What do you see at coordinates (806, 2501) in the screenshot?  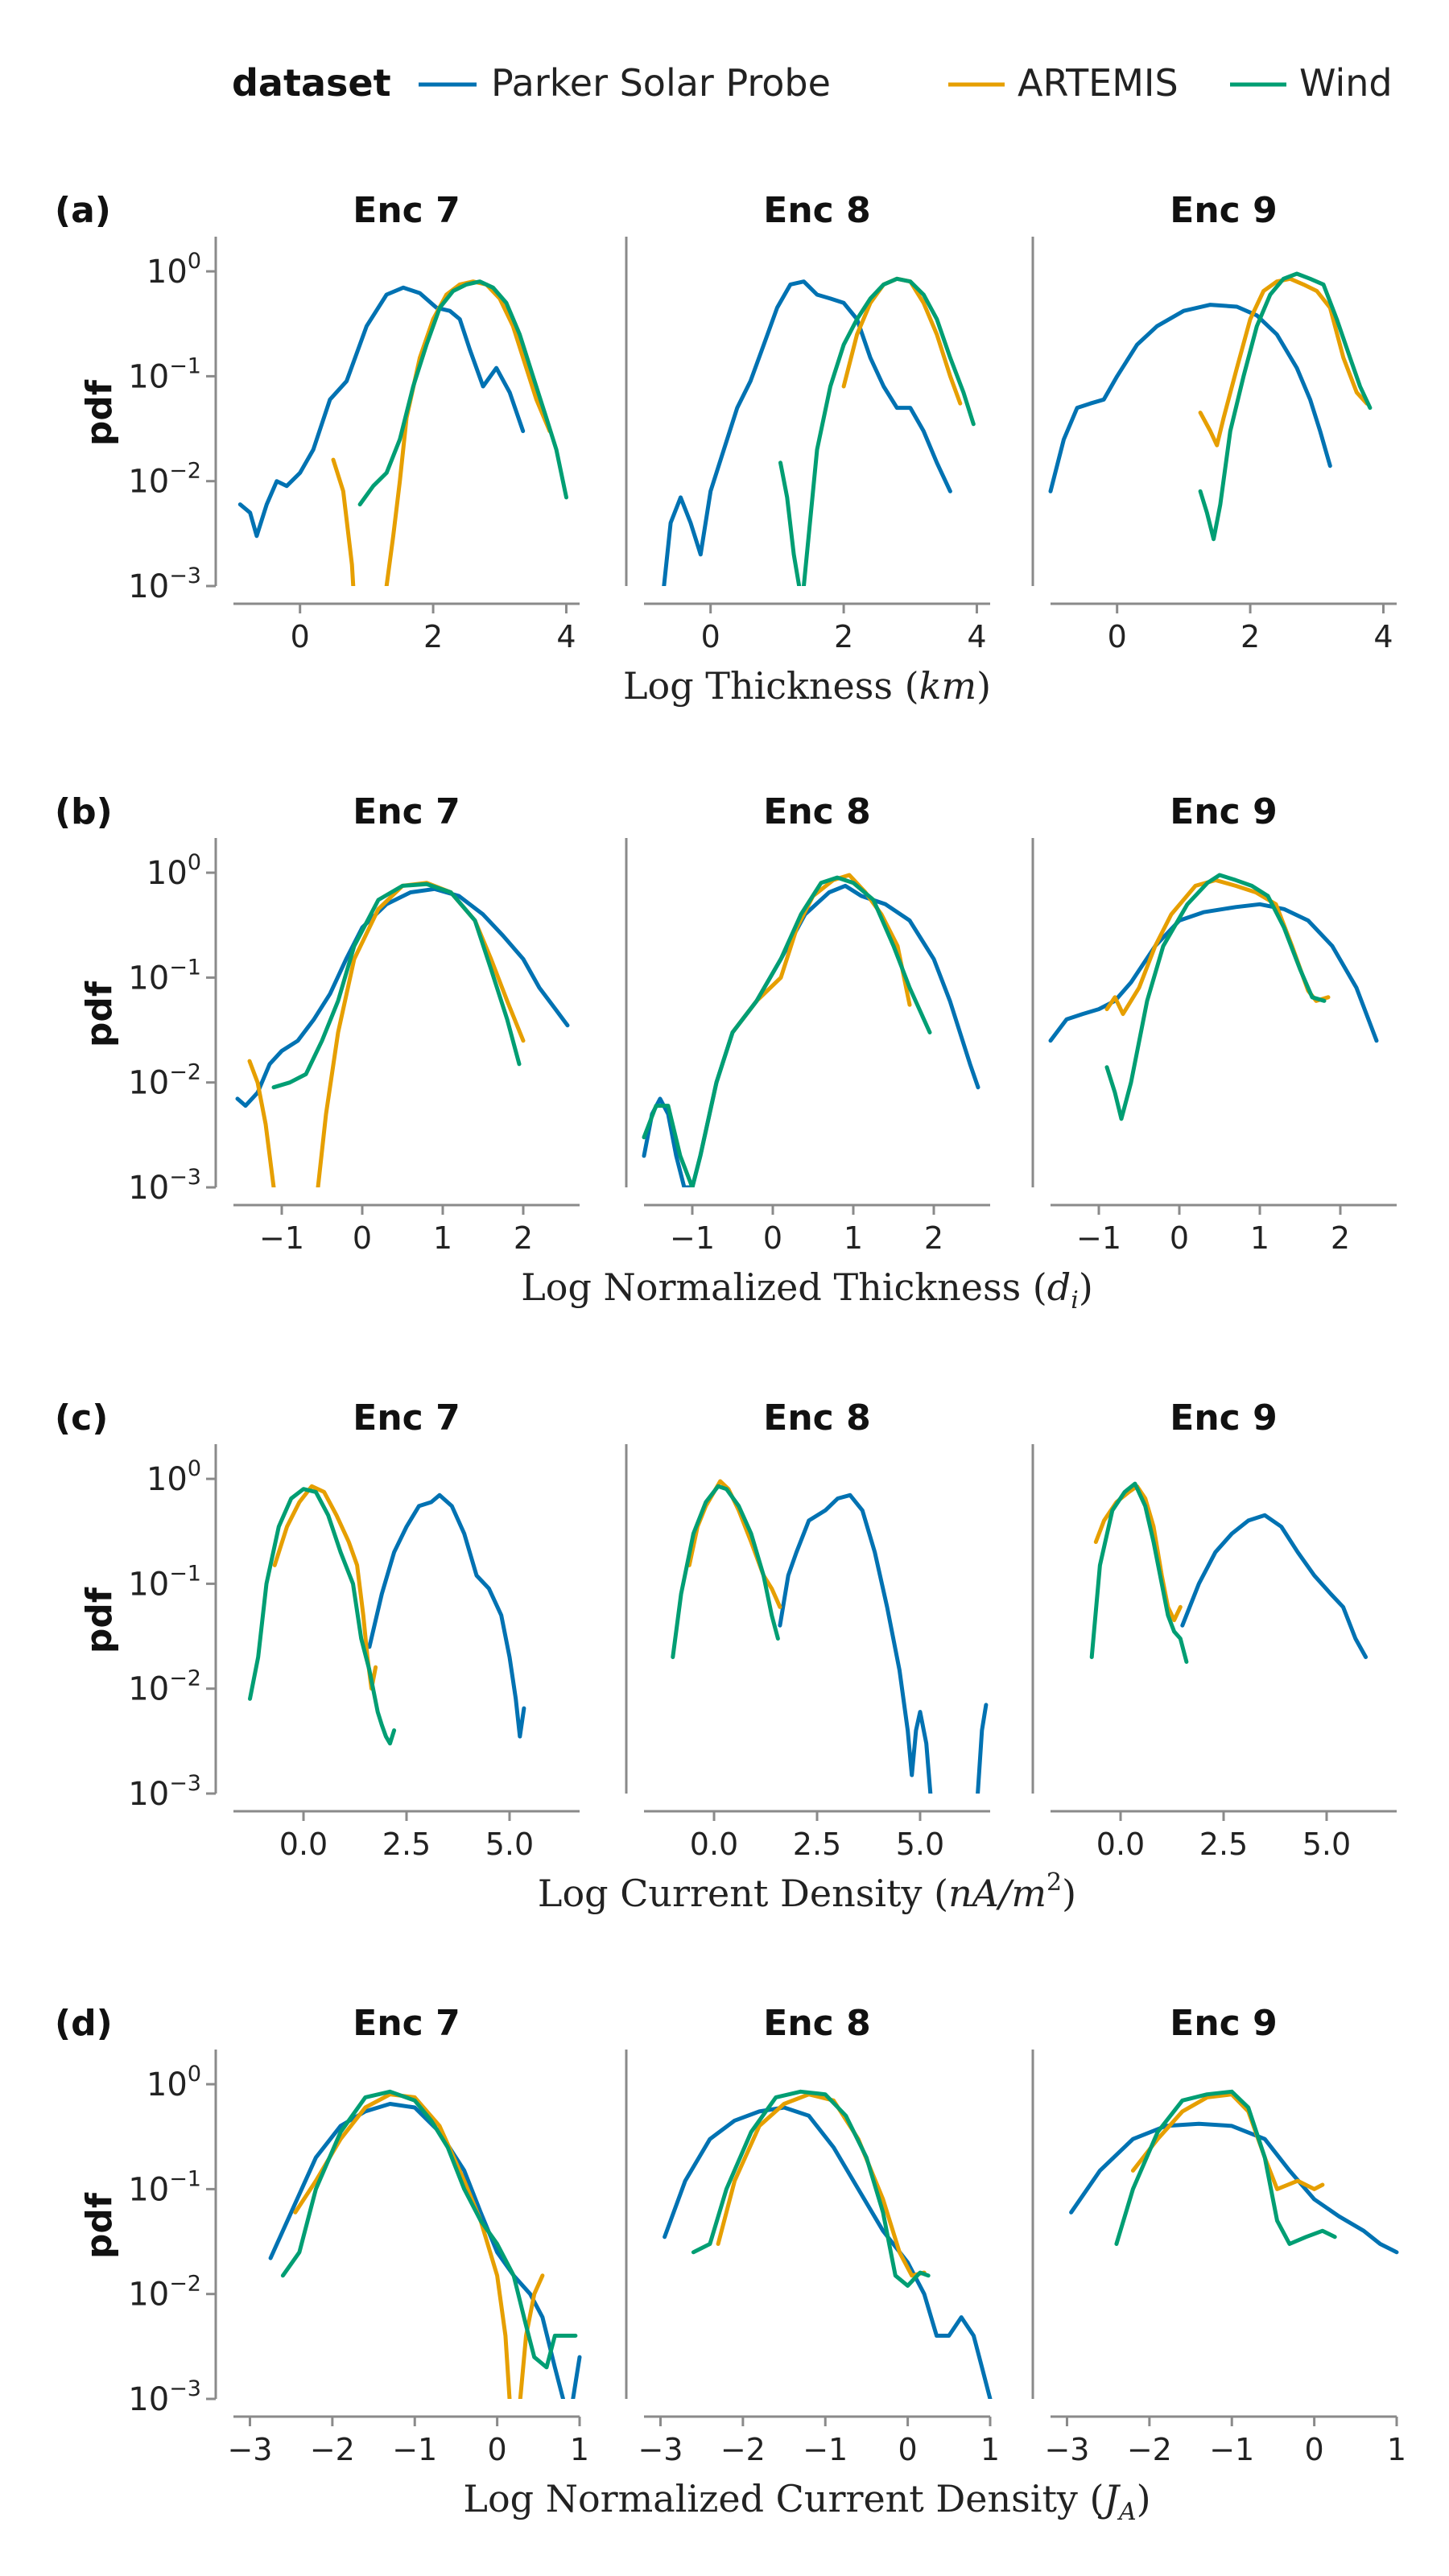 I see `x-axis-label: Log Normalized Current Density (JA)` at bounding box center [806, 2501].